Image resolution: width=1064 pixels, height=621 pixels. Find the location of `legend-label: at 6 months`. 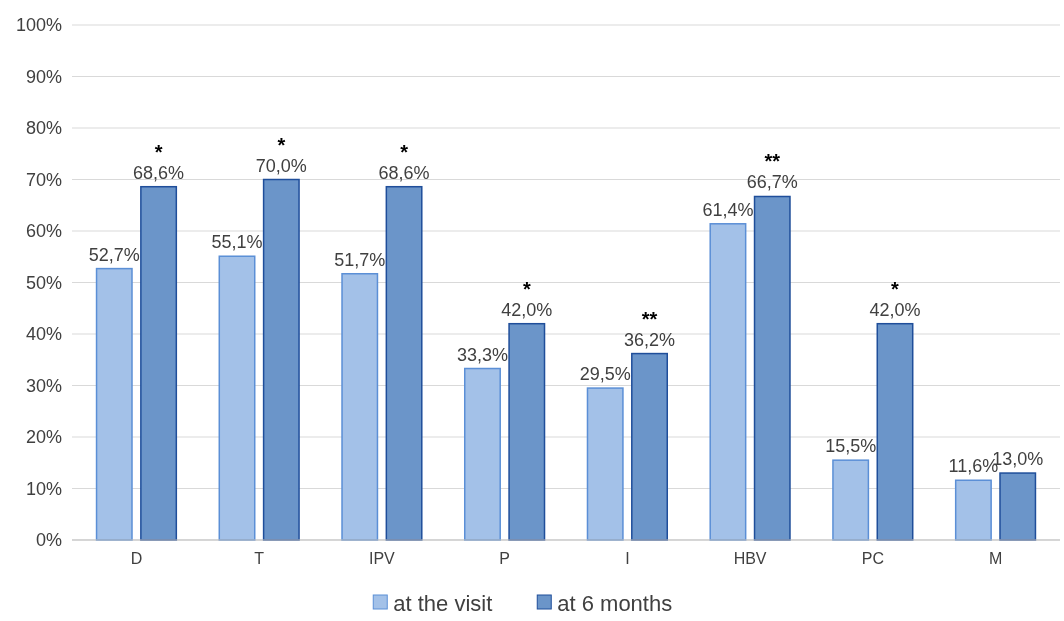

legend-label: at 6 months is located at coordinates (615, 603).